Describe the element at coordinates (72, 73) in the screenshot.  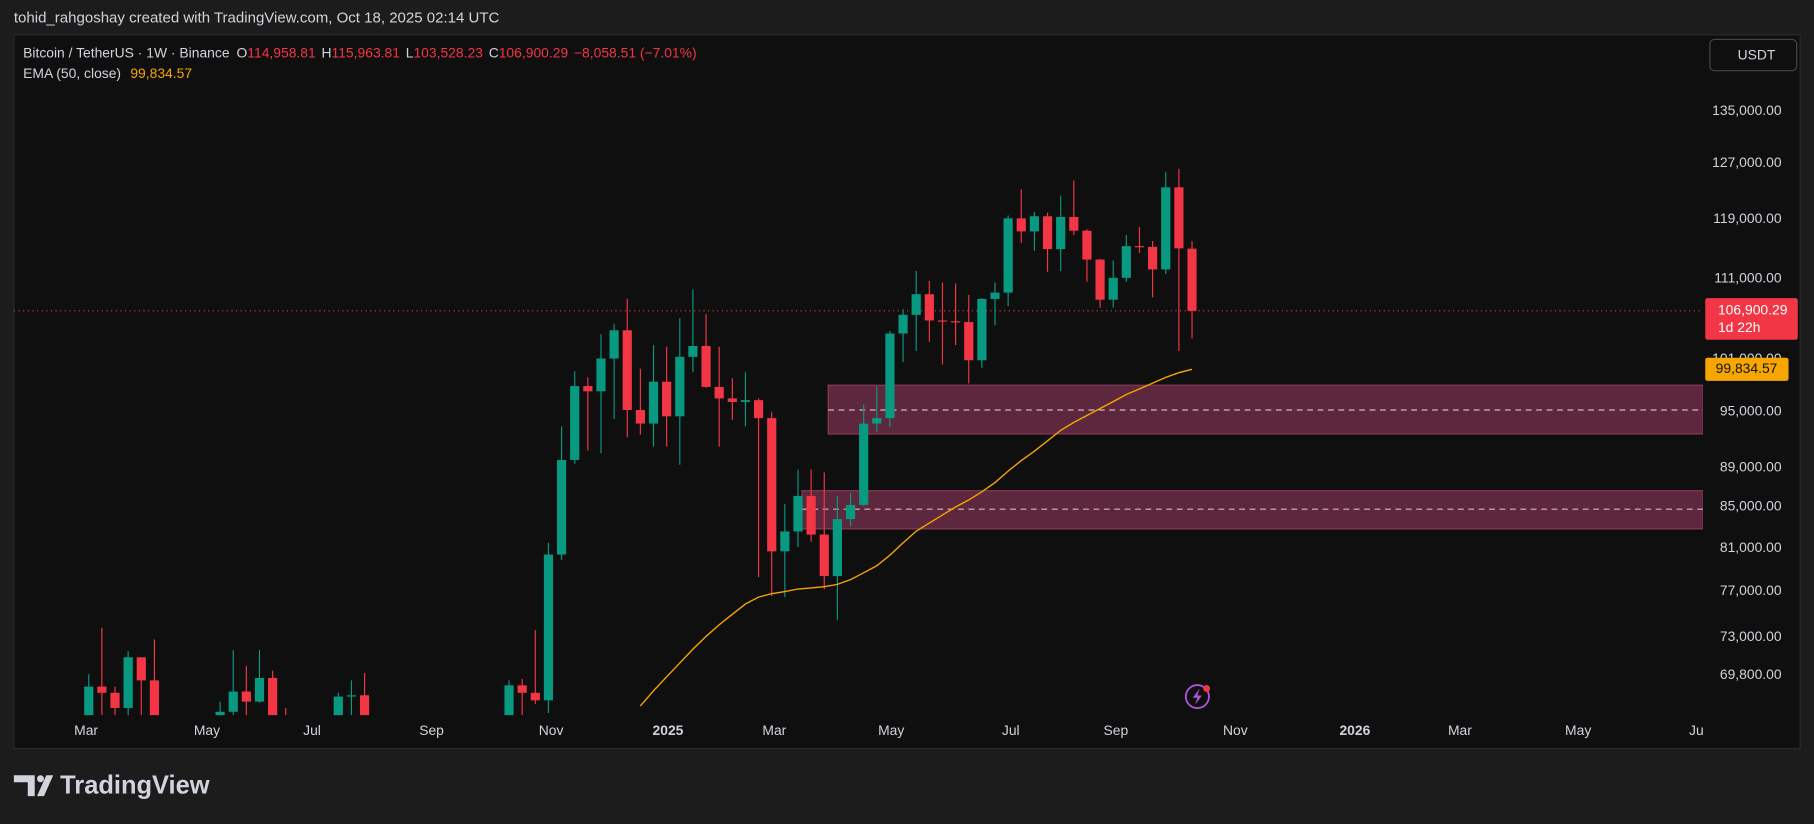
I see `ema-name: EMA (50, close)` at that location.